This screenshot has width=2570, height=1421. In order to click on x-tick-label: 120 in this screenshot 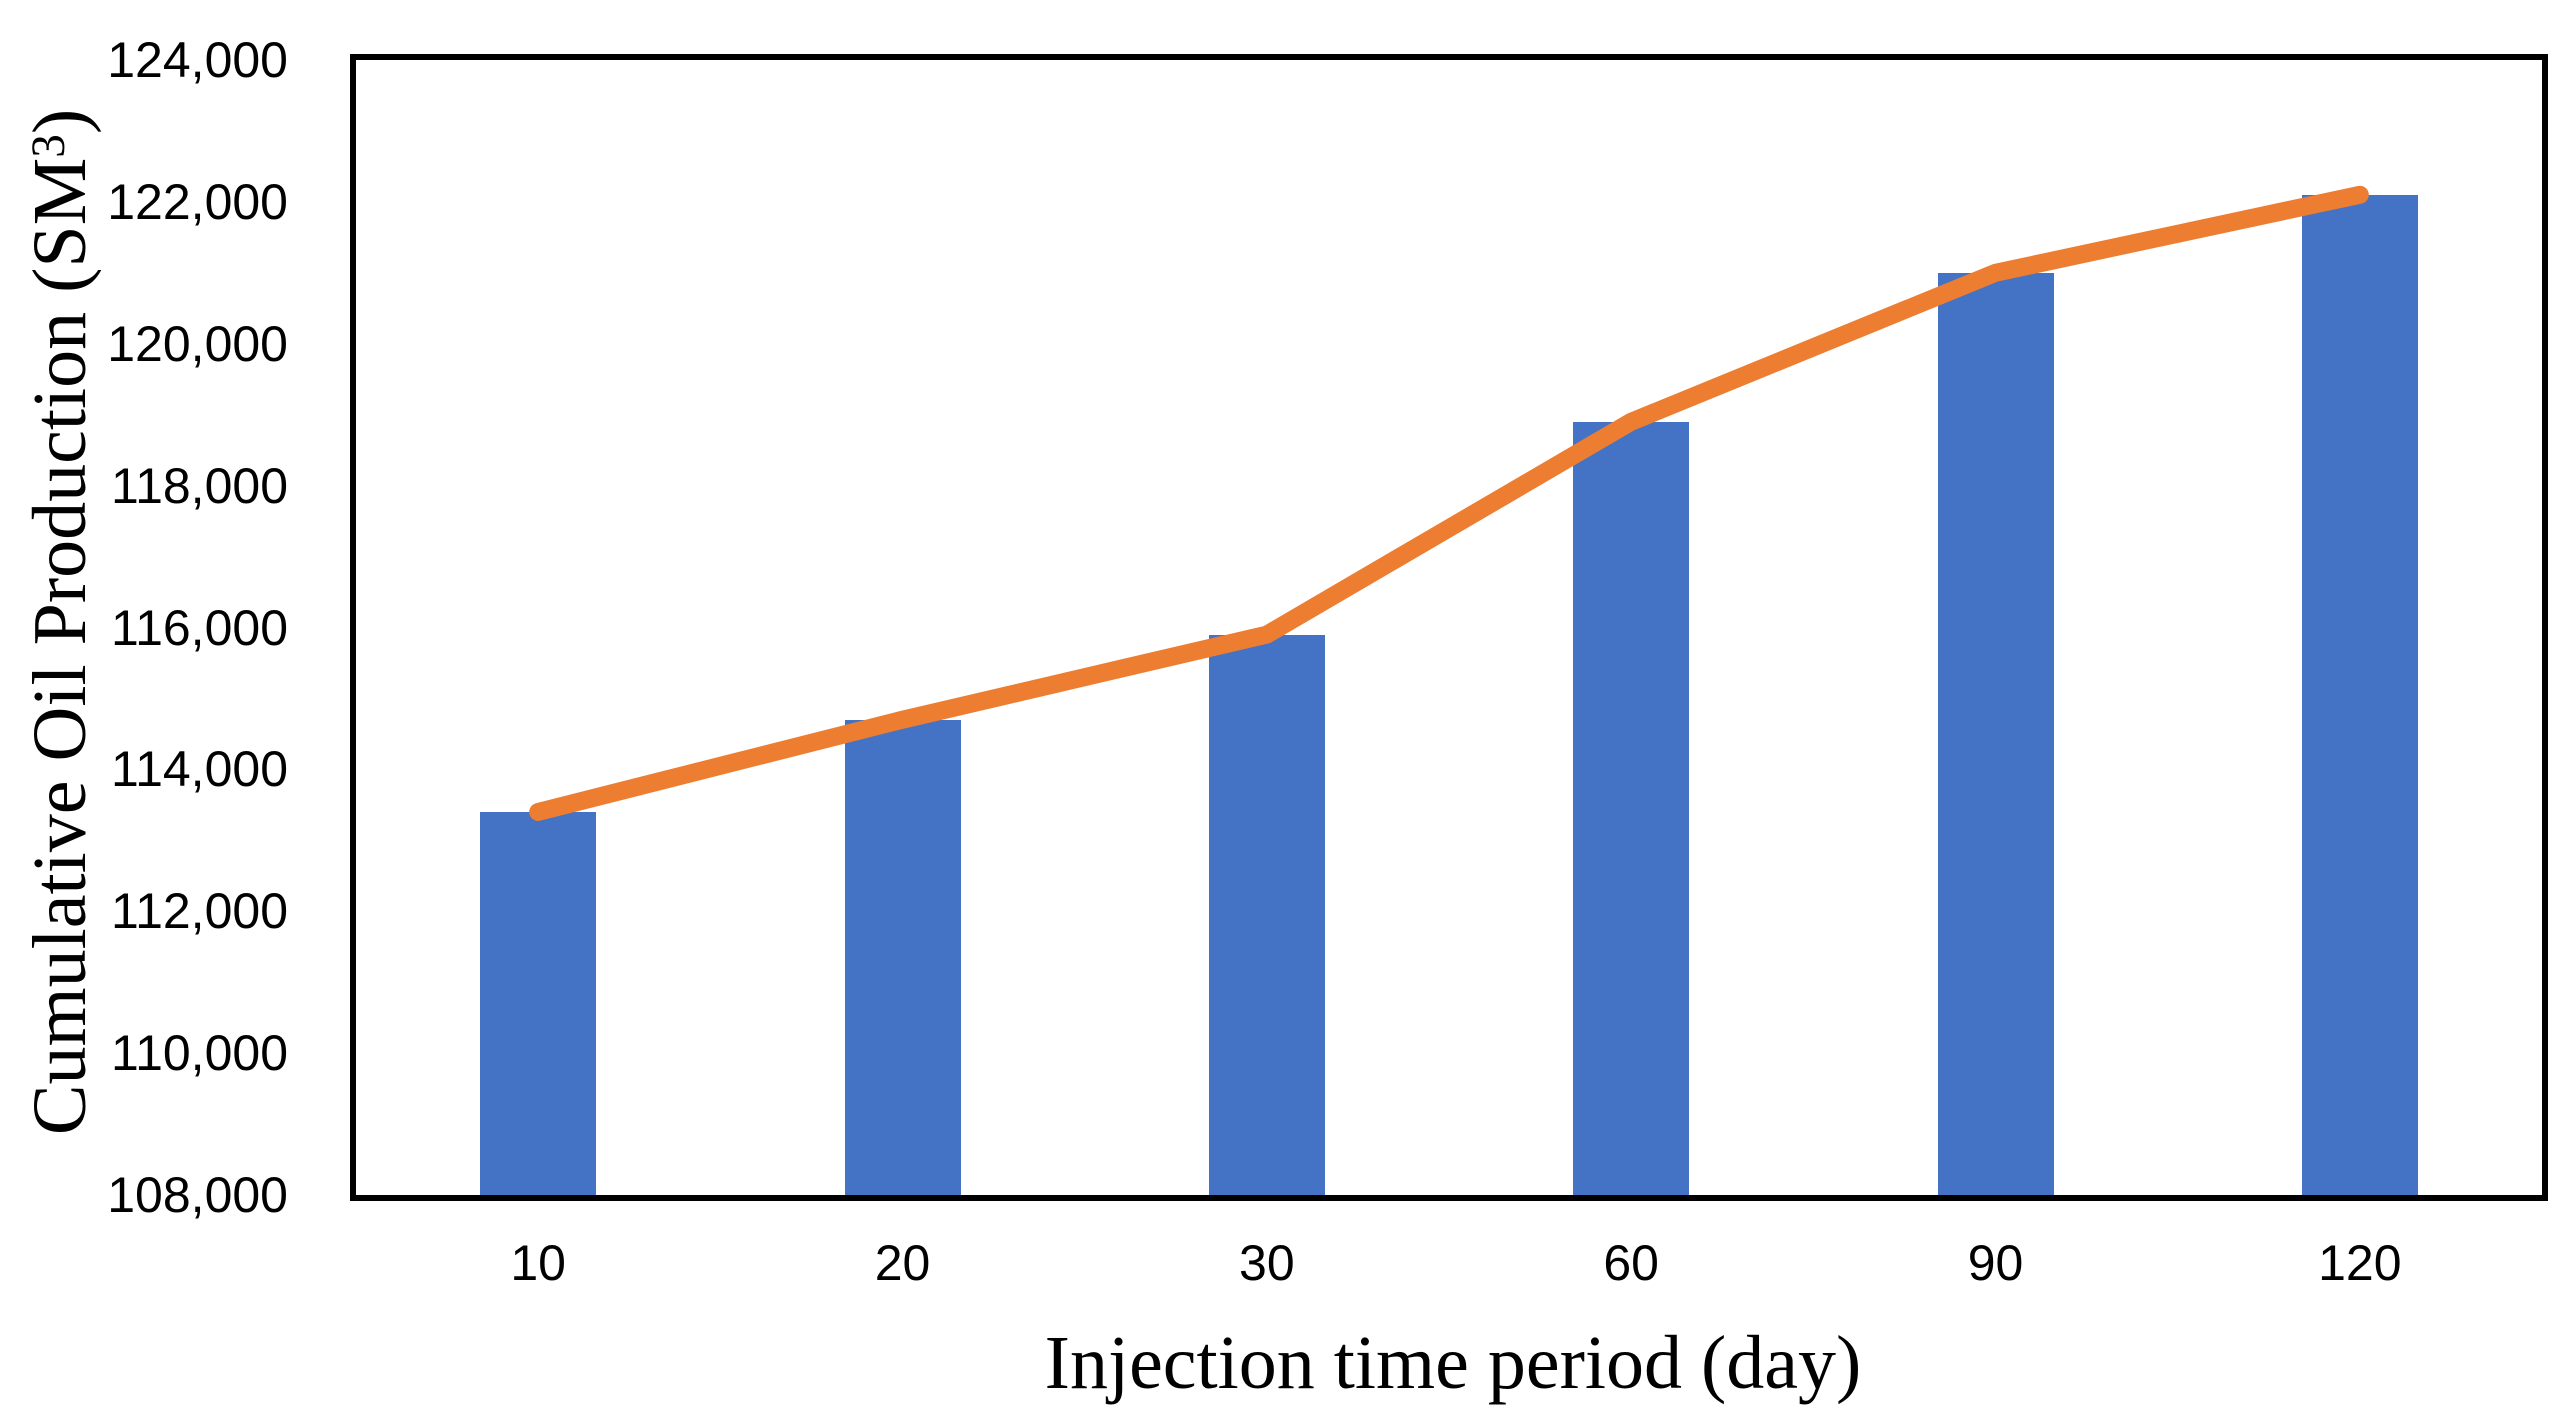, I will do `click(2360, 1263)`.